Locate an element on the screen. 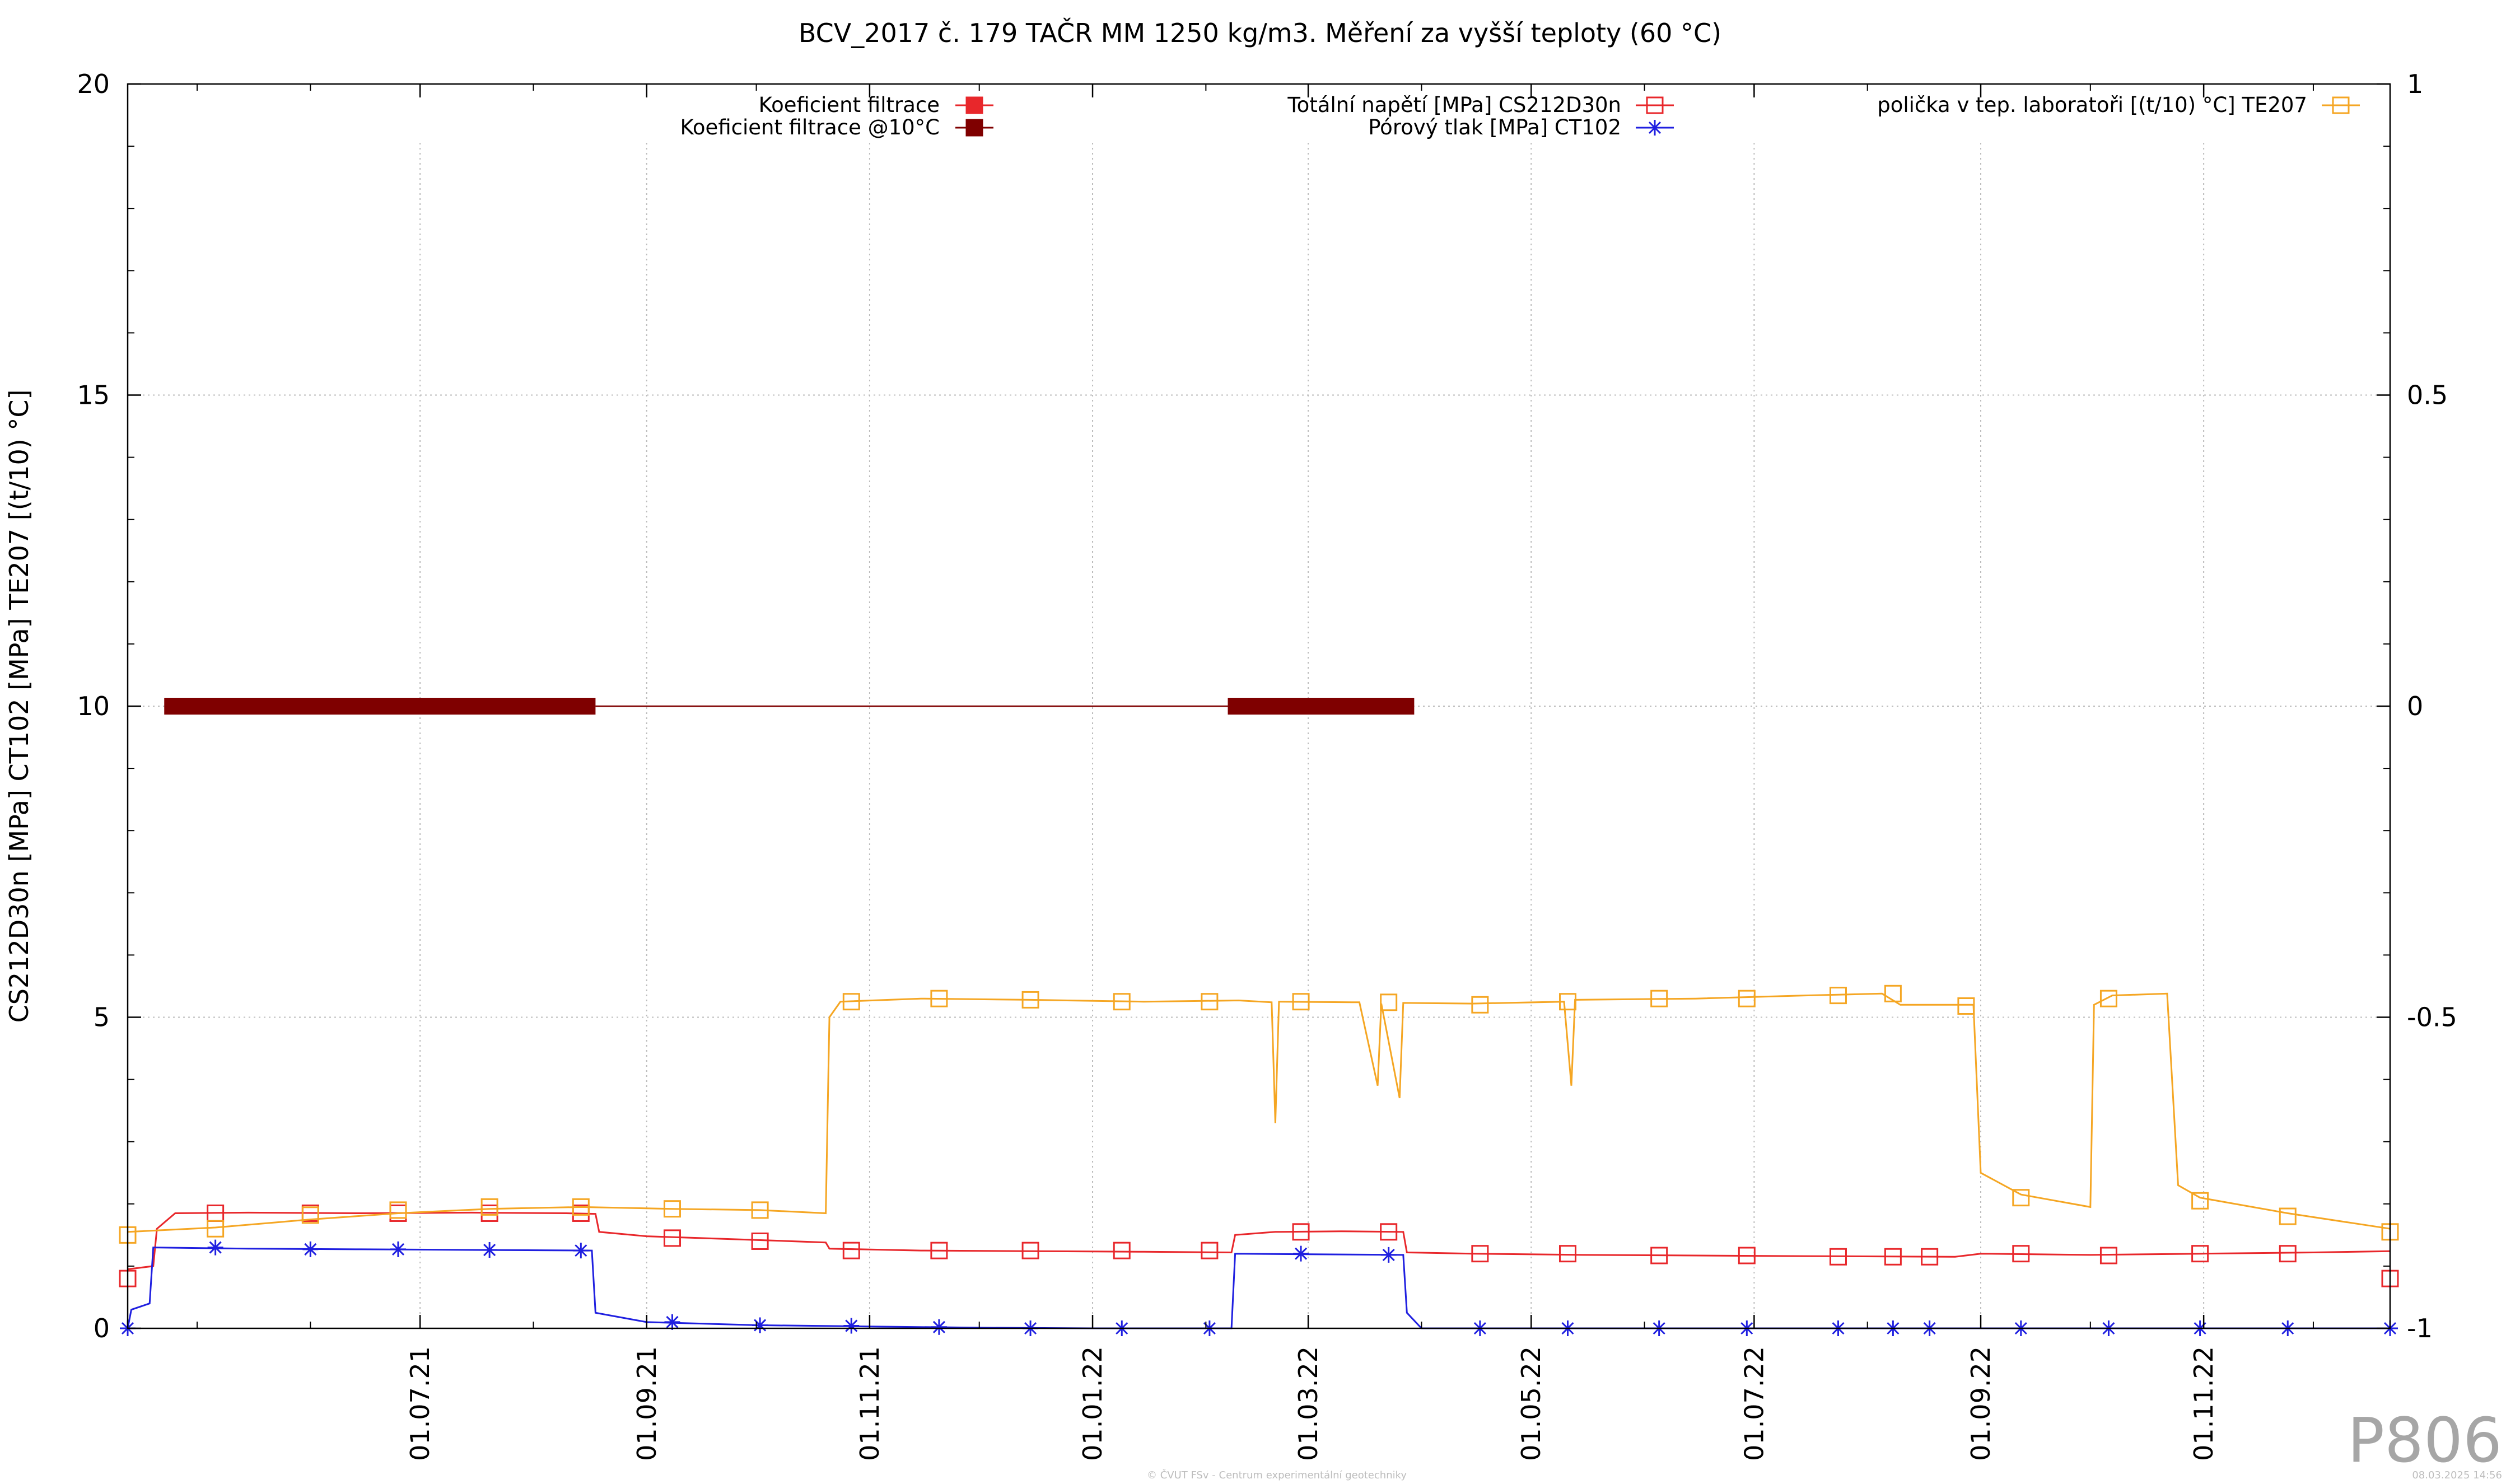 Image resolution: width=2520 pixels, height=1484 pixels. x-tick-label: 01.11.21 is located at coordinates (870, 1404).